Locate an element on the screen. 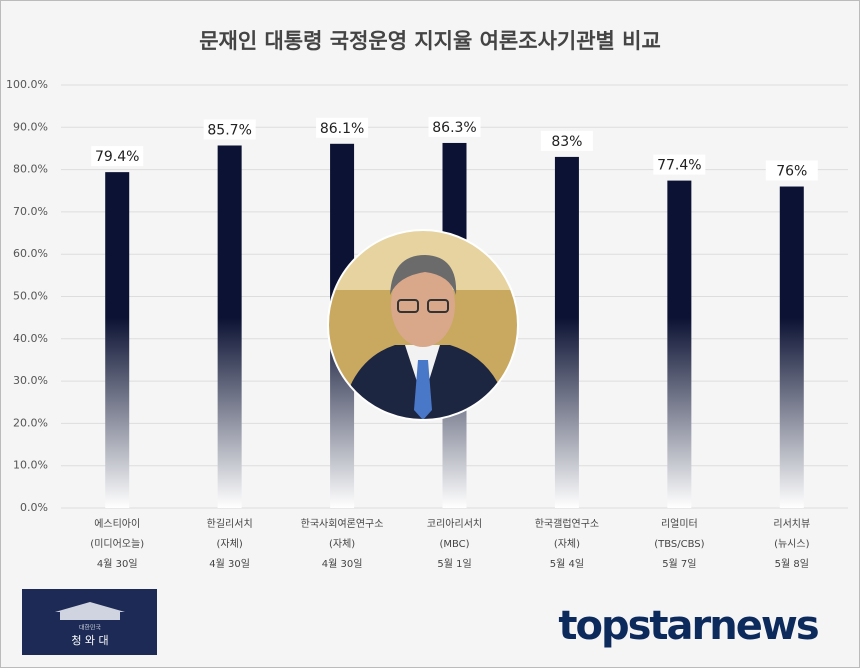  cheongwadae-small: 대한민국 is located at coordinates (90, 628).